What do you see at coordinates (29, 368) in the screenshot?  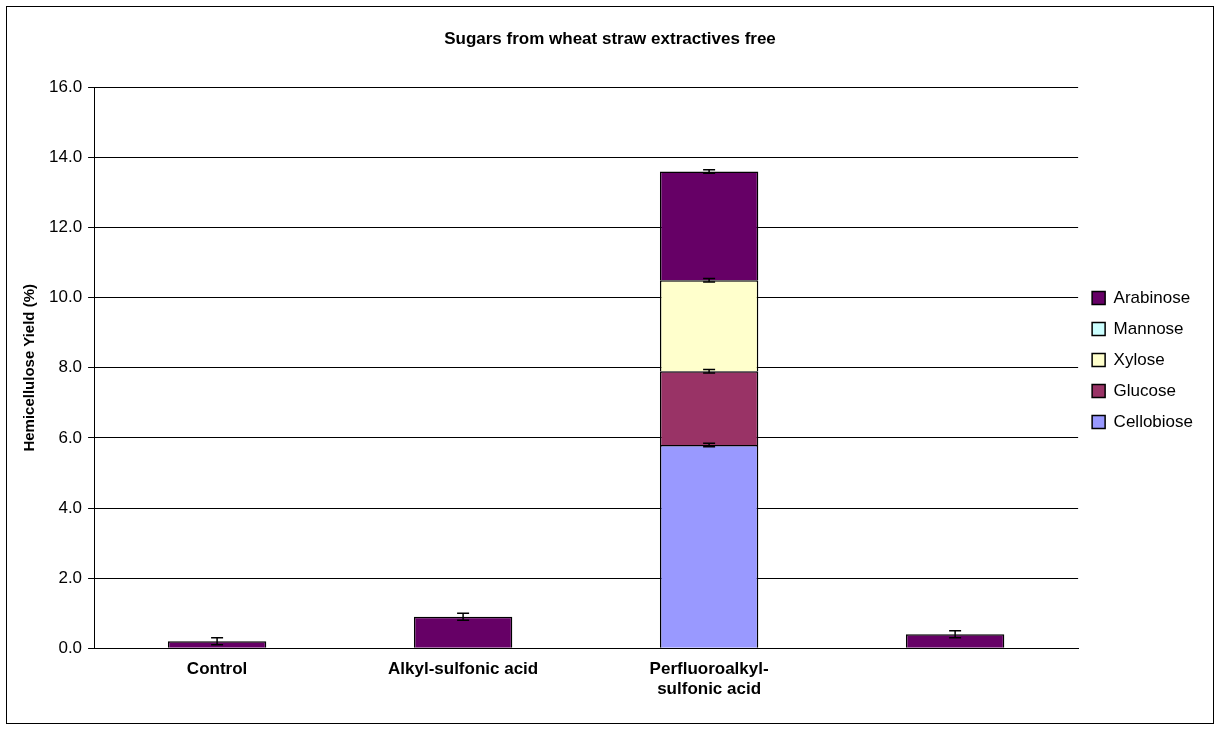 I see `y-axis-title: Hemicellulose Yield (%)` at bounding box center [29, 368].